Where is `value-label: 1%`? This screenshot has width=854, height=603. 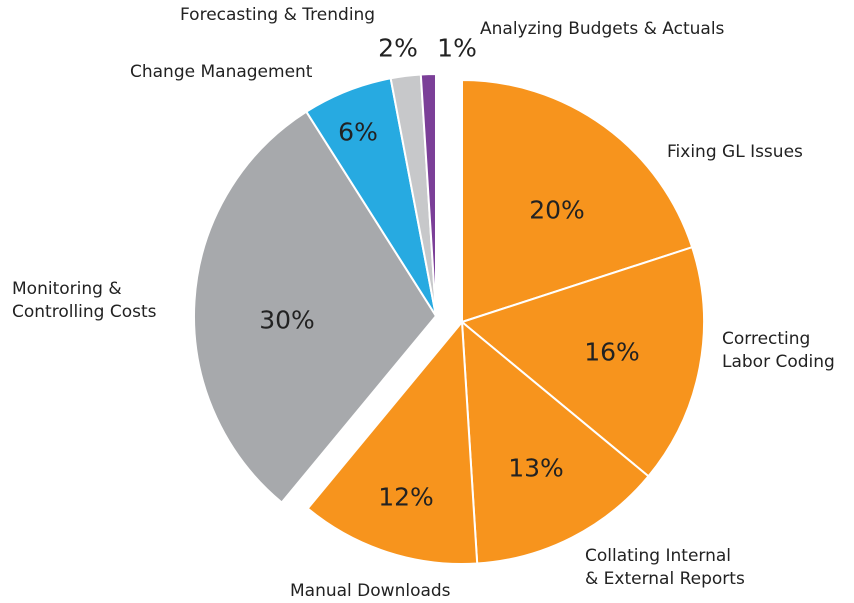 value-label: 1% is located at coordinates (457, 48).